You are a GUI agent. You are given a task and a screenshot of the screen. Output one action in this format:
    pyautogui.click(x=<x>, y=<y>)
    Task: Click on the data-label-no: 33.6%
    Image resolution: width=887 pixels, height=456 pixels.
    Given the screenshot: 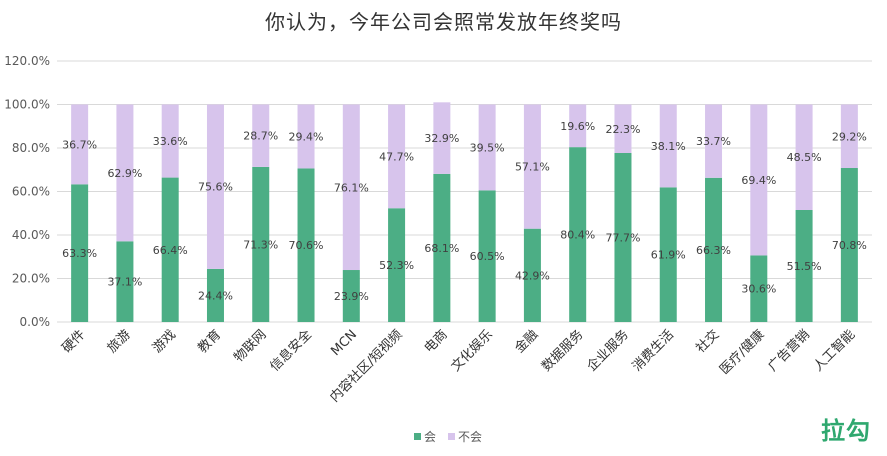 What is the action you would take?
    pyautogui.click(x=170, y=141)
    